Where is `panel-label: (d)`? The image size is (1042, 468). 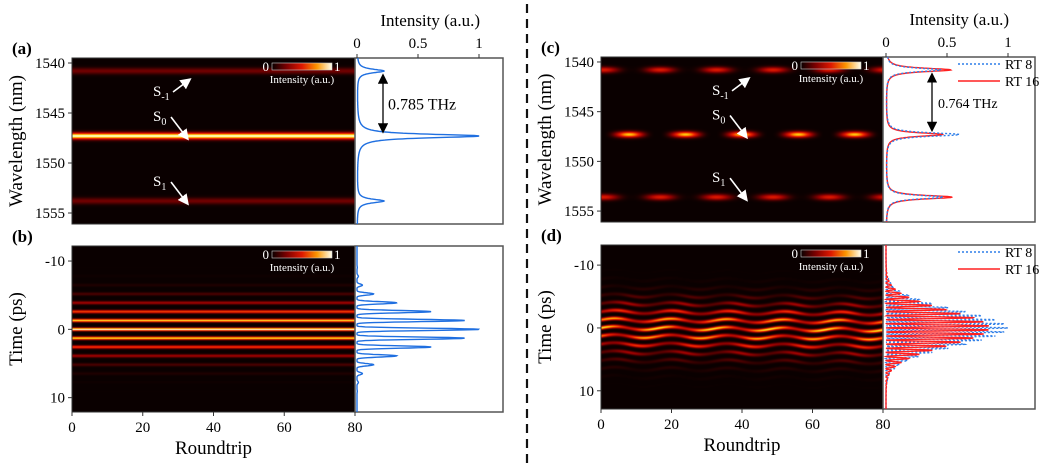
panel-label: (d) is located at coordinates (551, 235).